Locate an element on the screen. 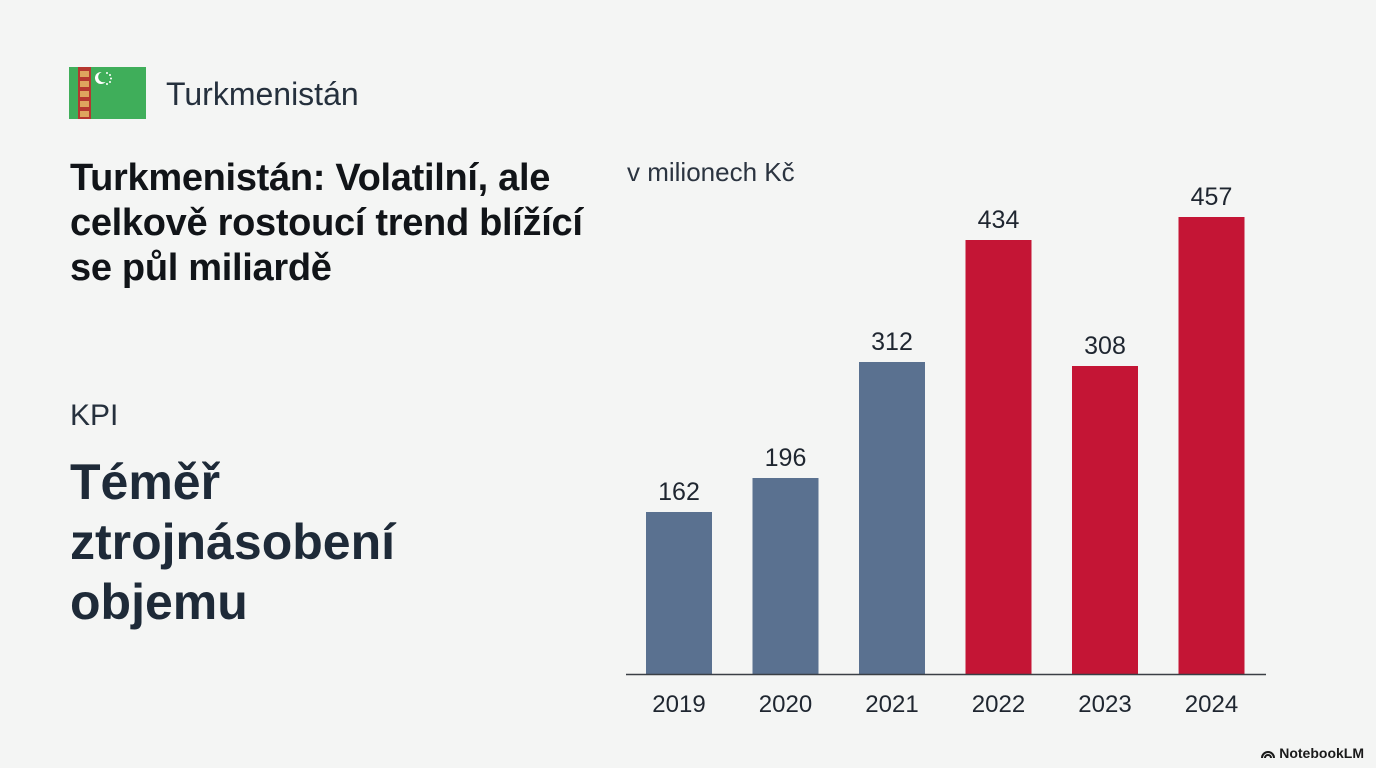 This screenshot has height=768, width=1376. notebooklm-logo-icon is located at coordinates (1268, 755).